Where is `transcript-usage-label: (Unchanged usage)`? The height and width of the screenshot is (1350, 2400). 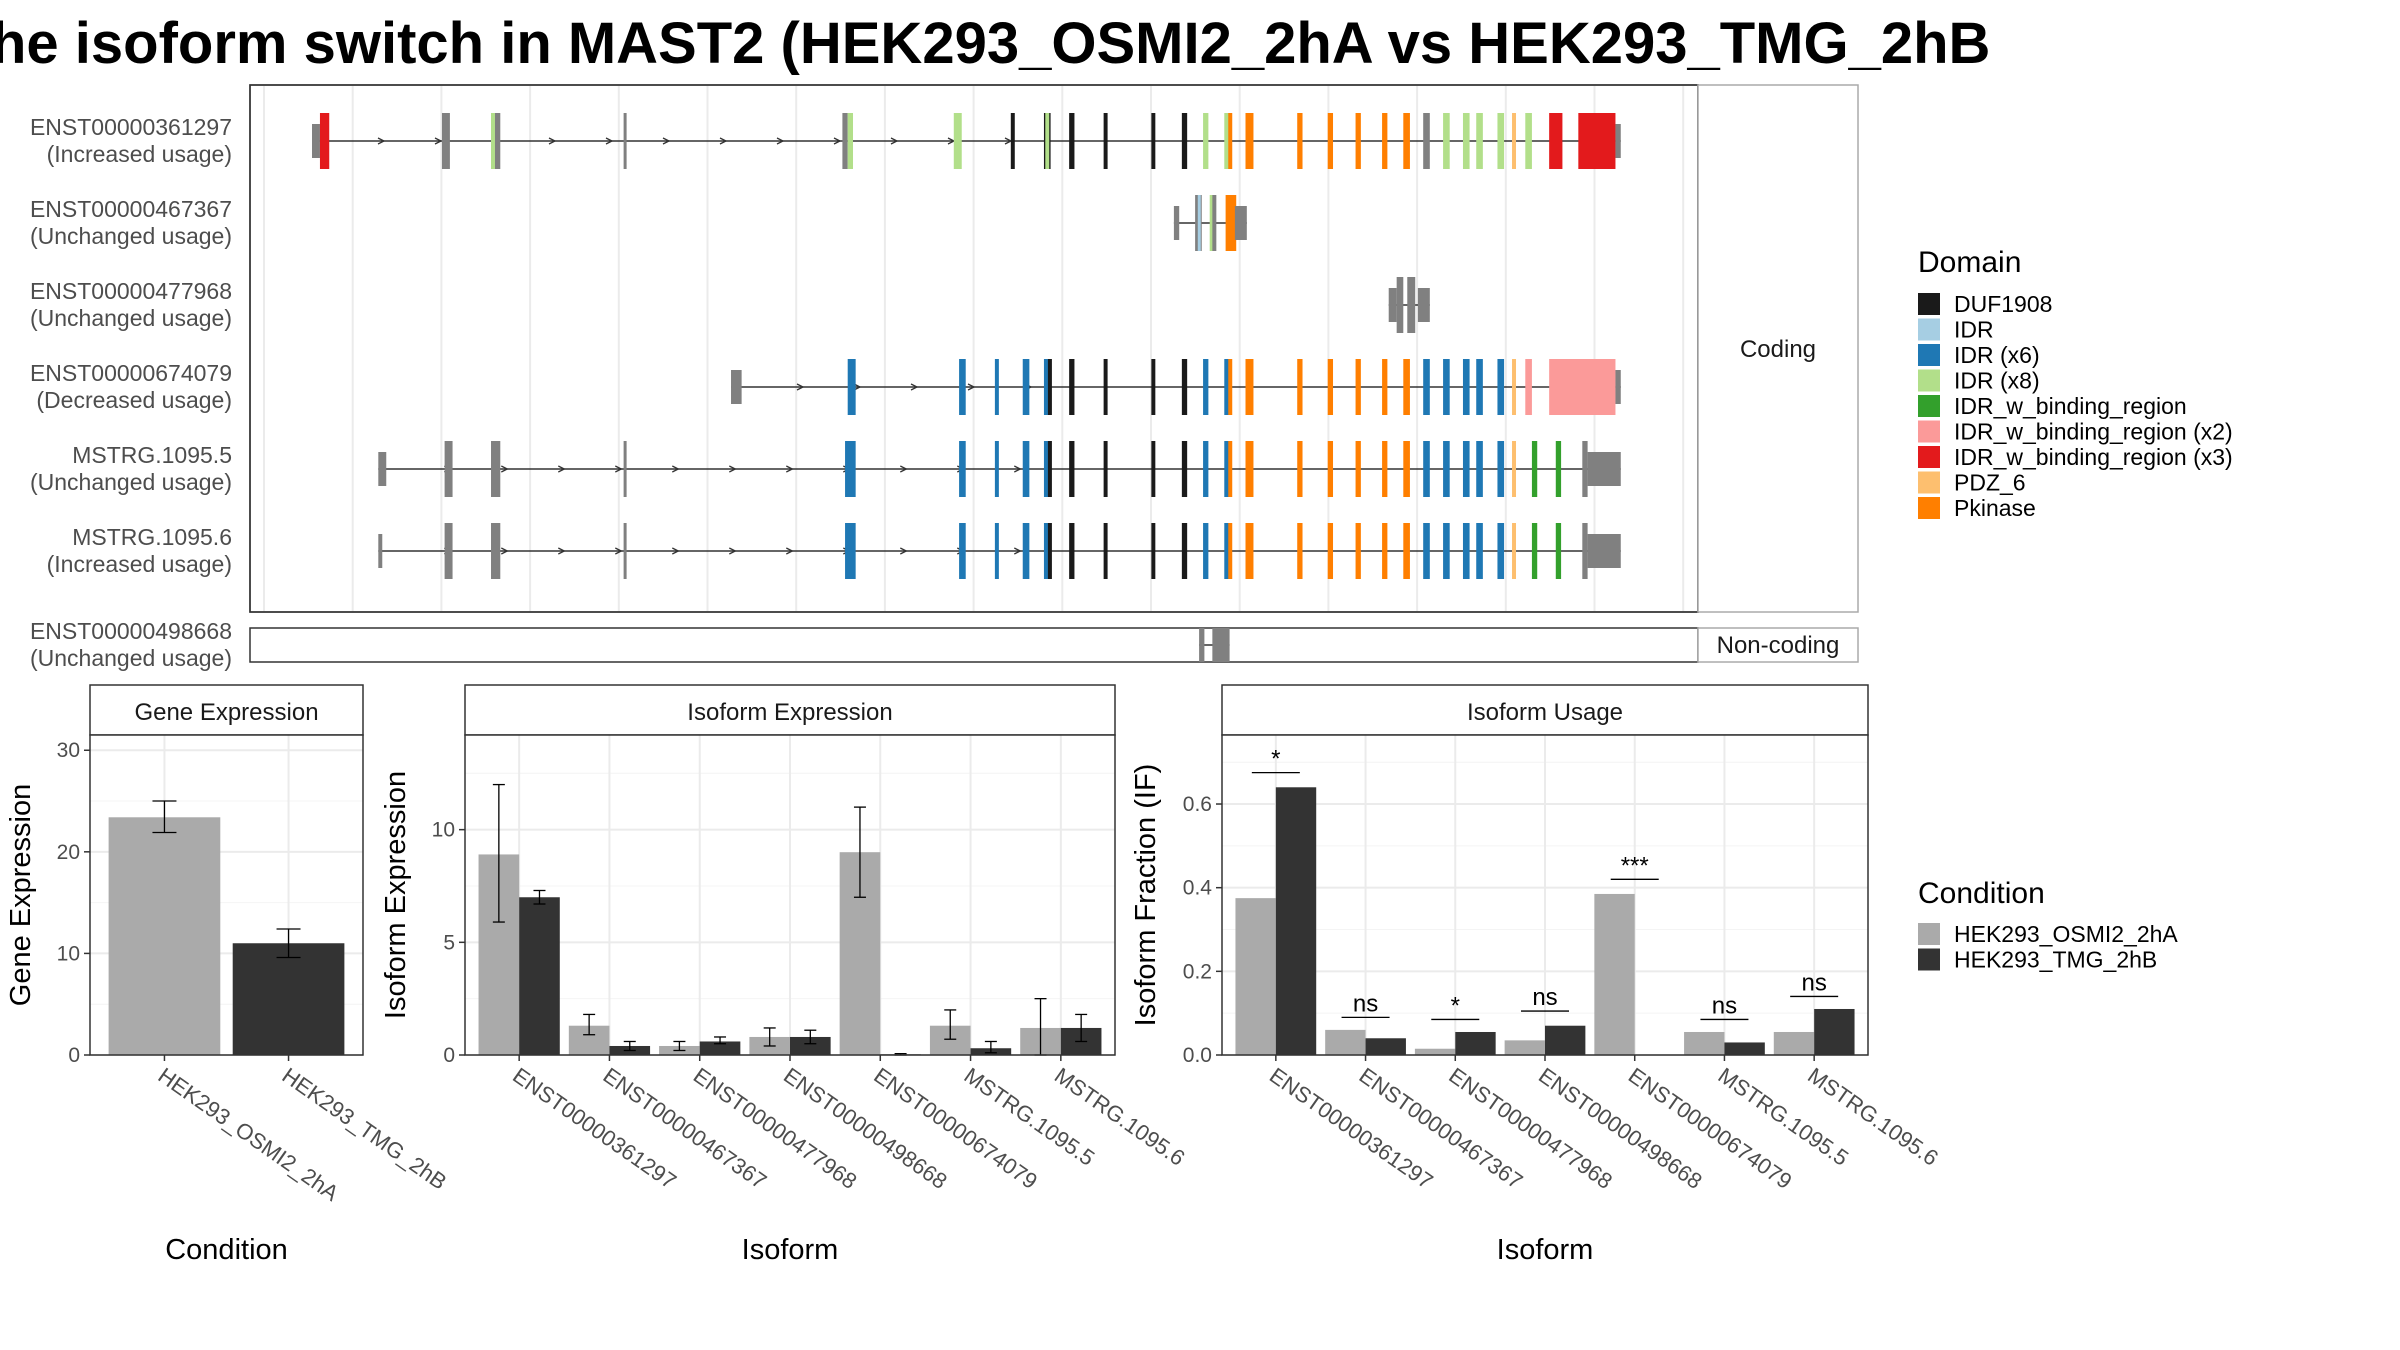 transcript-usage-label: (Unchanged usage) is located at coordinates (131, 658).